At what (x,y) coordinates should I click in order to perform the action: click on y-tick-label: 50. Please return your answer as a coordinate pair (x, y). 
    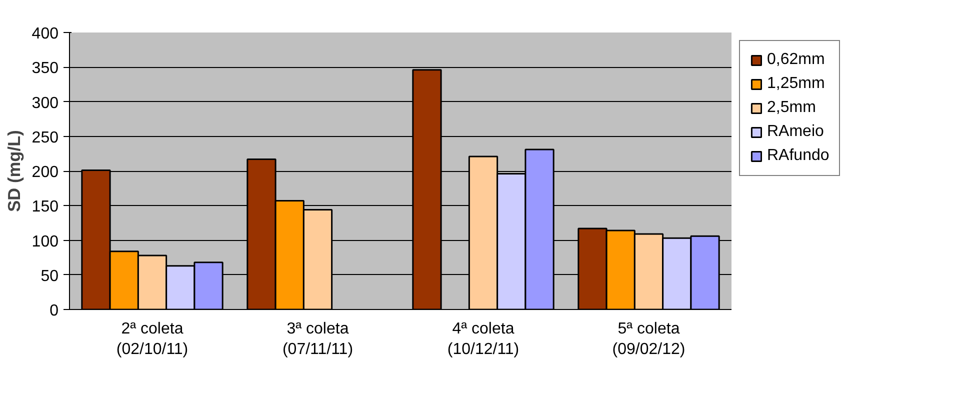
    Looking at the image, I should click on (49, 276).